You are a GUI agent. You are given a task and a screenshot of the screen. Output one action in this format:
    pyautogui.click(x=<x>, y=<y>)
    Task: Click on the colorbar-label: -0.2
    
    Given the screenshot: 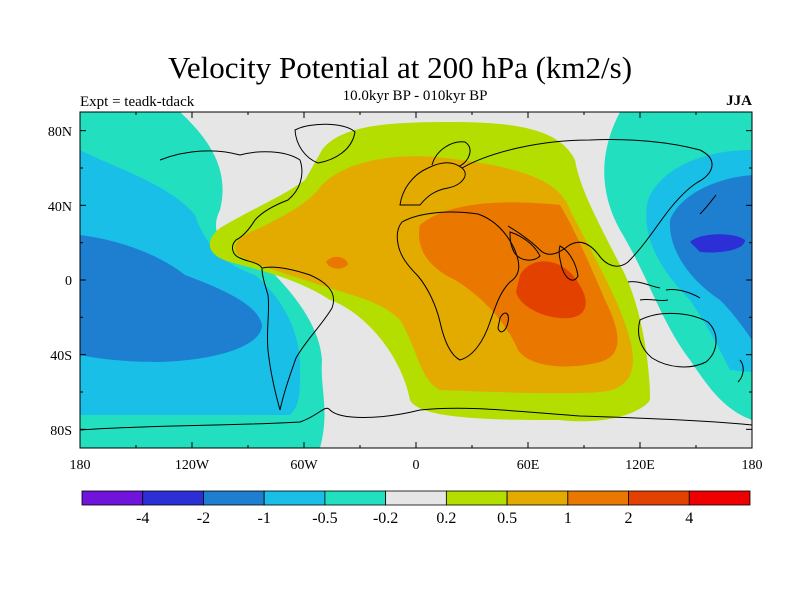 What is the action you would take?
    pyautogui.click(x=385, y=518)
    